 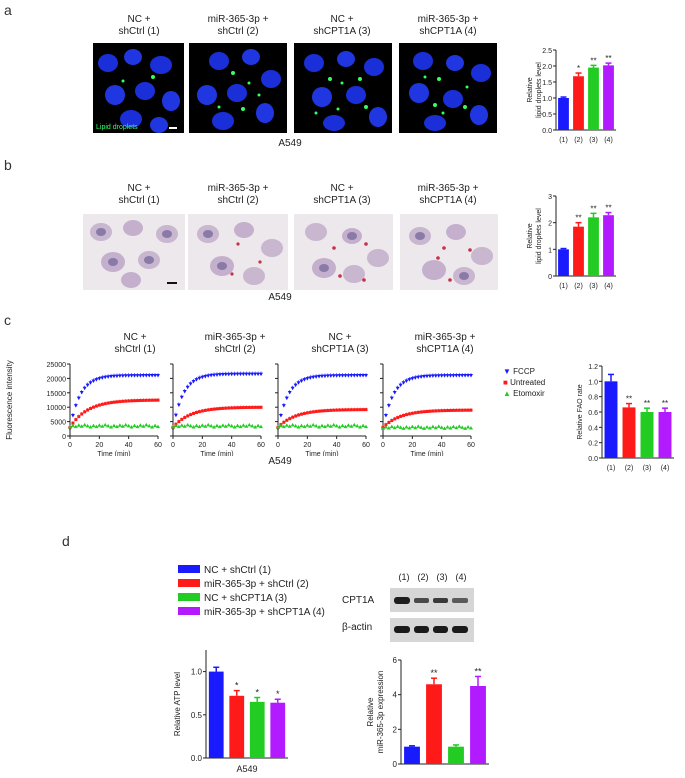 I want to click on y-axis-label: Relative ATP level, so click(x=177, y=704).